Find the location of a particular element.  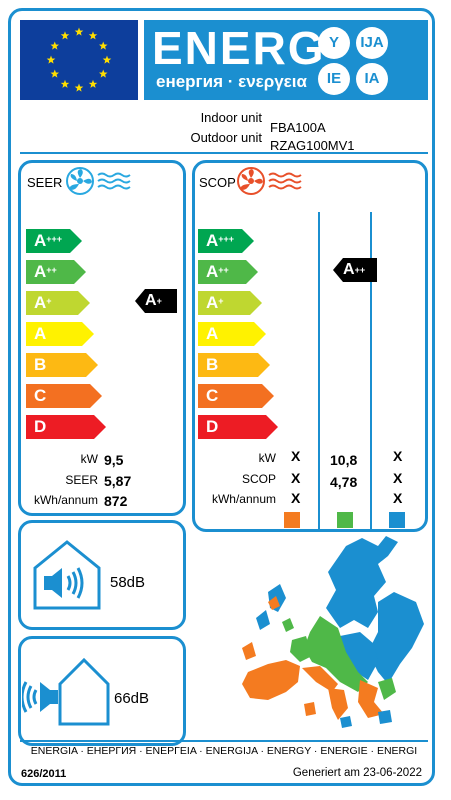

seer-seer-value: 5,87 is located at coordinates (118, 481).